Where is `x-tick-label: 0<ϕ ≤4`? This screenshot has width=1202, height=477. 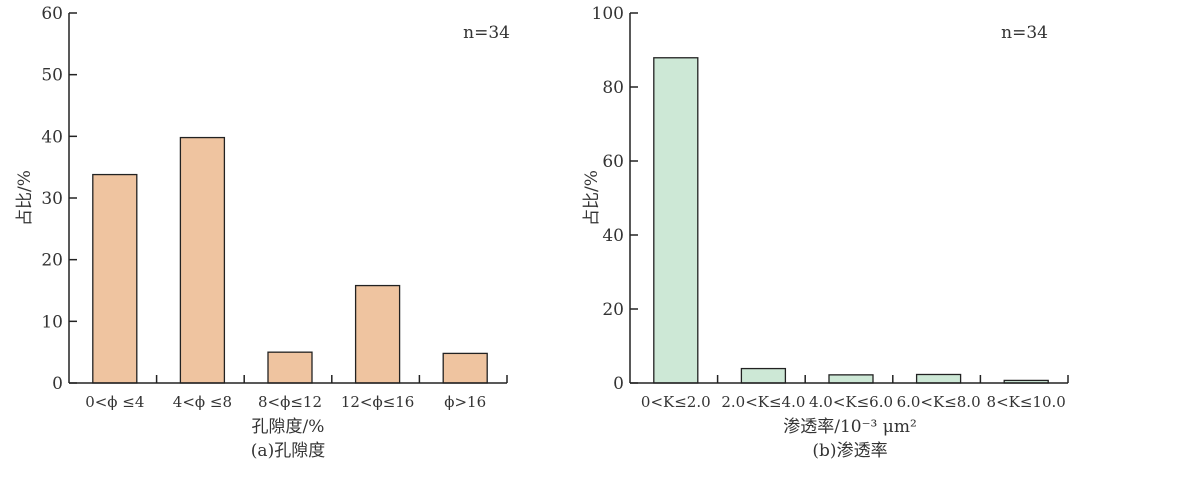 x-tick-label: 0<ϕ ≤4 is located at coordinates (114, 402).